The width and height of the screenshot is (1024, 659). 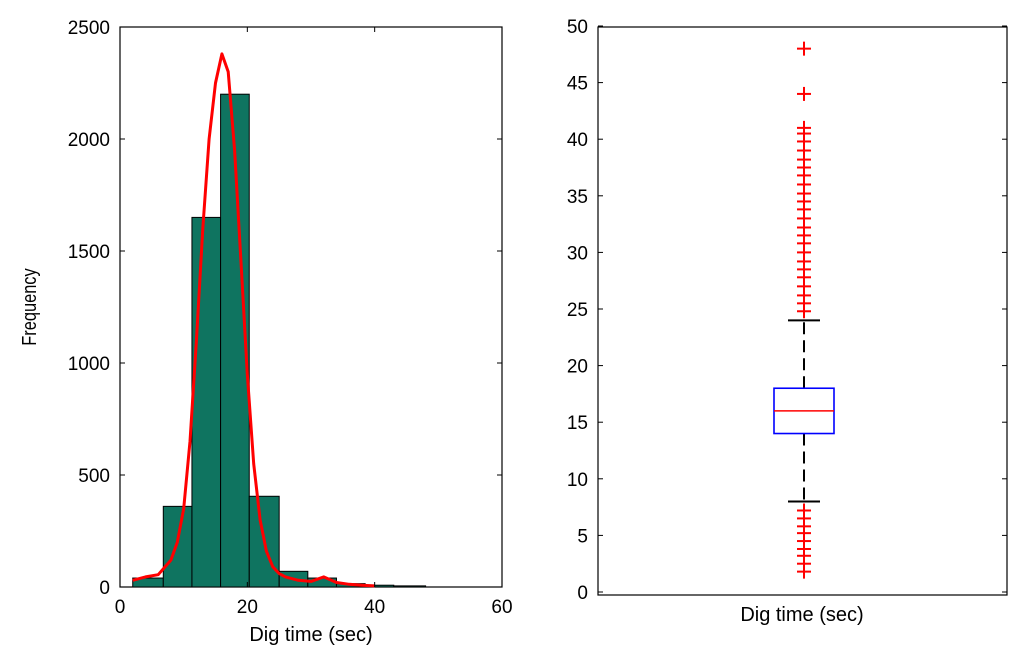 What do you see at coordinates (582, 536) in the screenshot?
I see `boxplot-y-tick-label: 5` at bounding box center [582, 536].